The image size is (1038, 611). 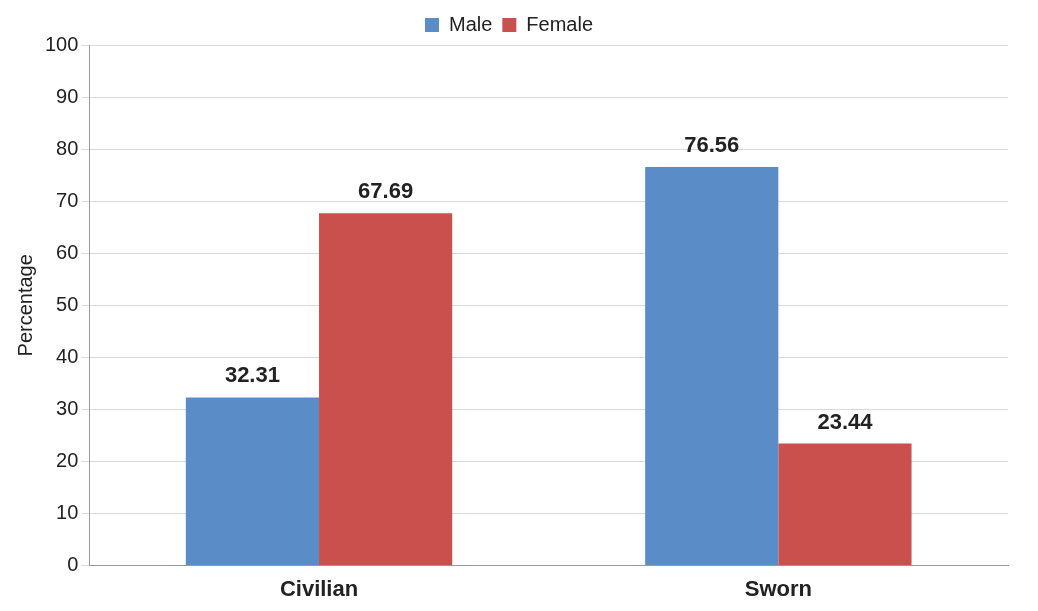 I want to click on y-tick-label: 100, so click(x=61, y=43).